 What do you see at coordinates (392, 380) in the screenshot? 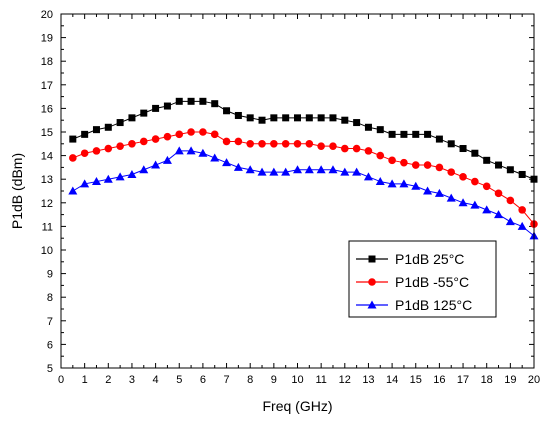
I see `x-tick-label: 14` at bounding box center [392, 380].